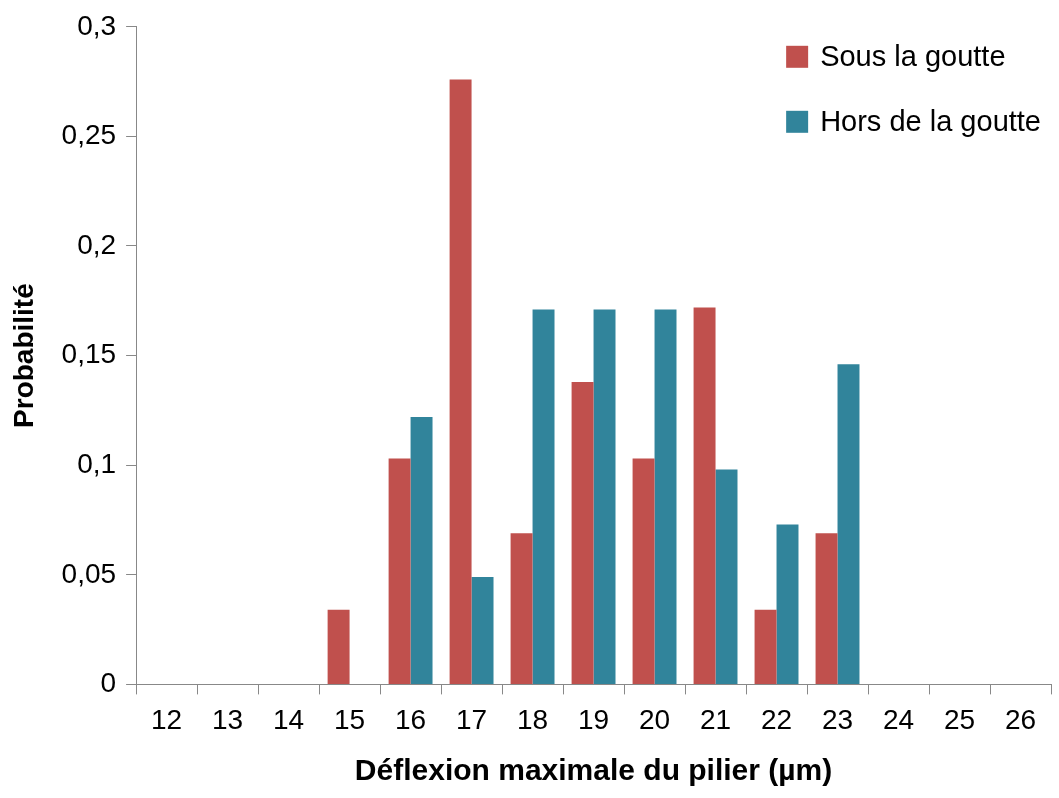 This screenshot has width=1059, height=798. I want to click on x-tick-label: 19, so click(593, 719).